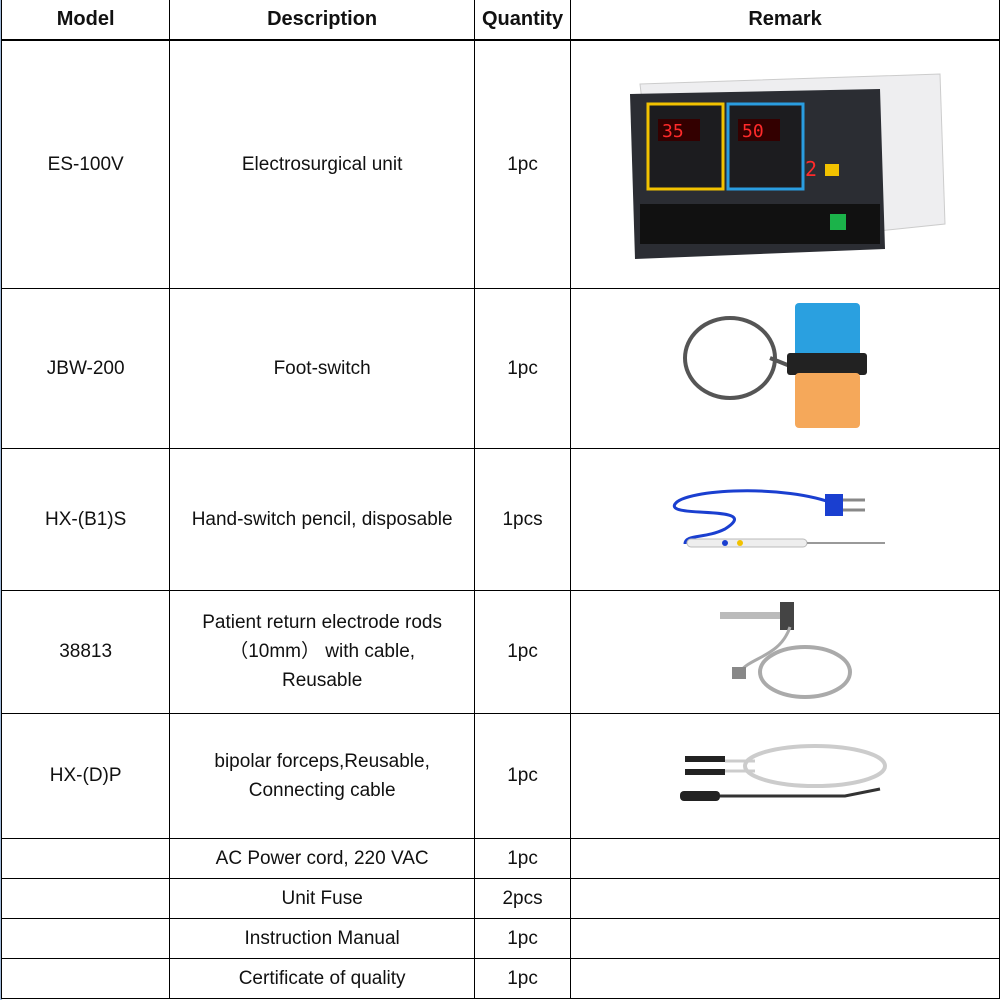 Image resolution: width=1000 pixels, height=1000 pixels. I want to click on description-cell: Unit Fuse, so click(322, 898).